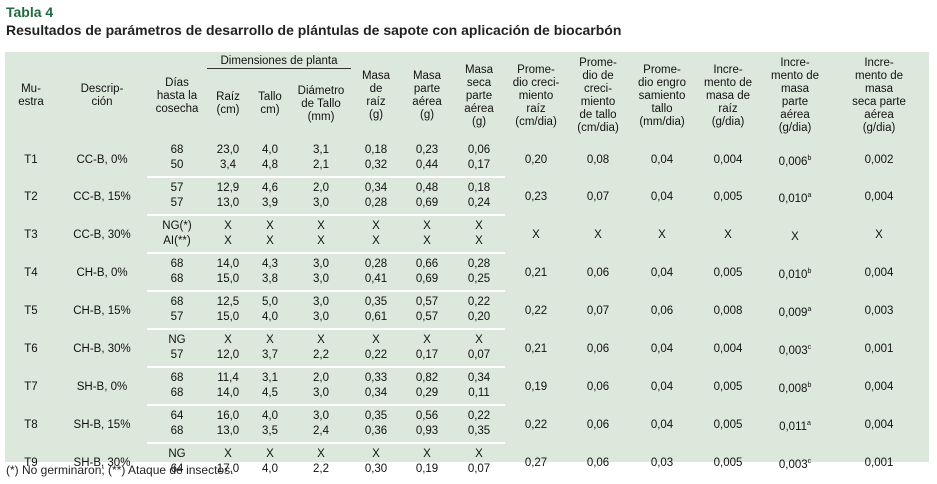 Image resolution: width=937 pixels, height=484 pixels. I want to click on cell-masa_aerea: 0,82, so click(427, 378).